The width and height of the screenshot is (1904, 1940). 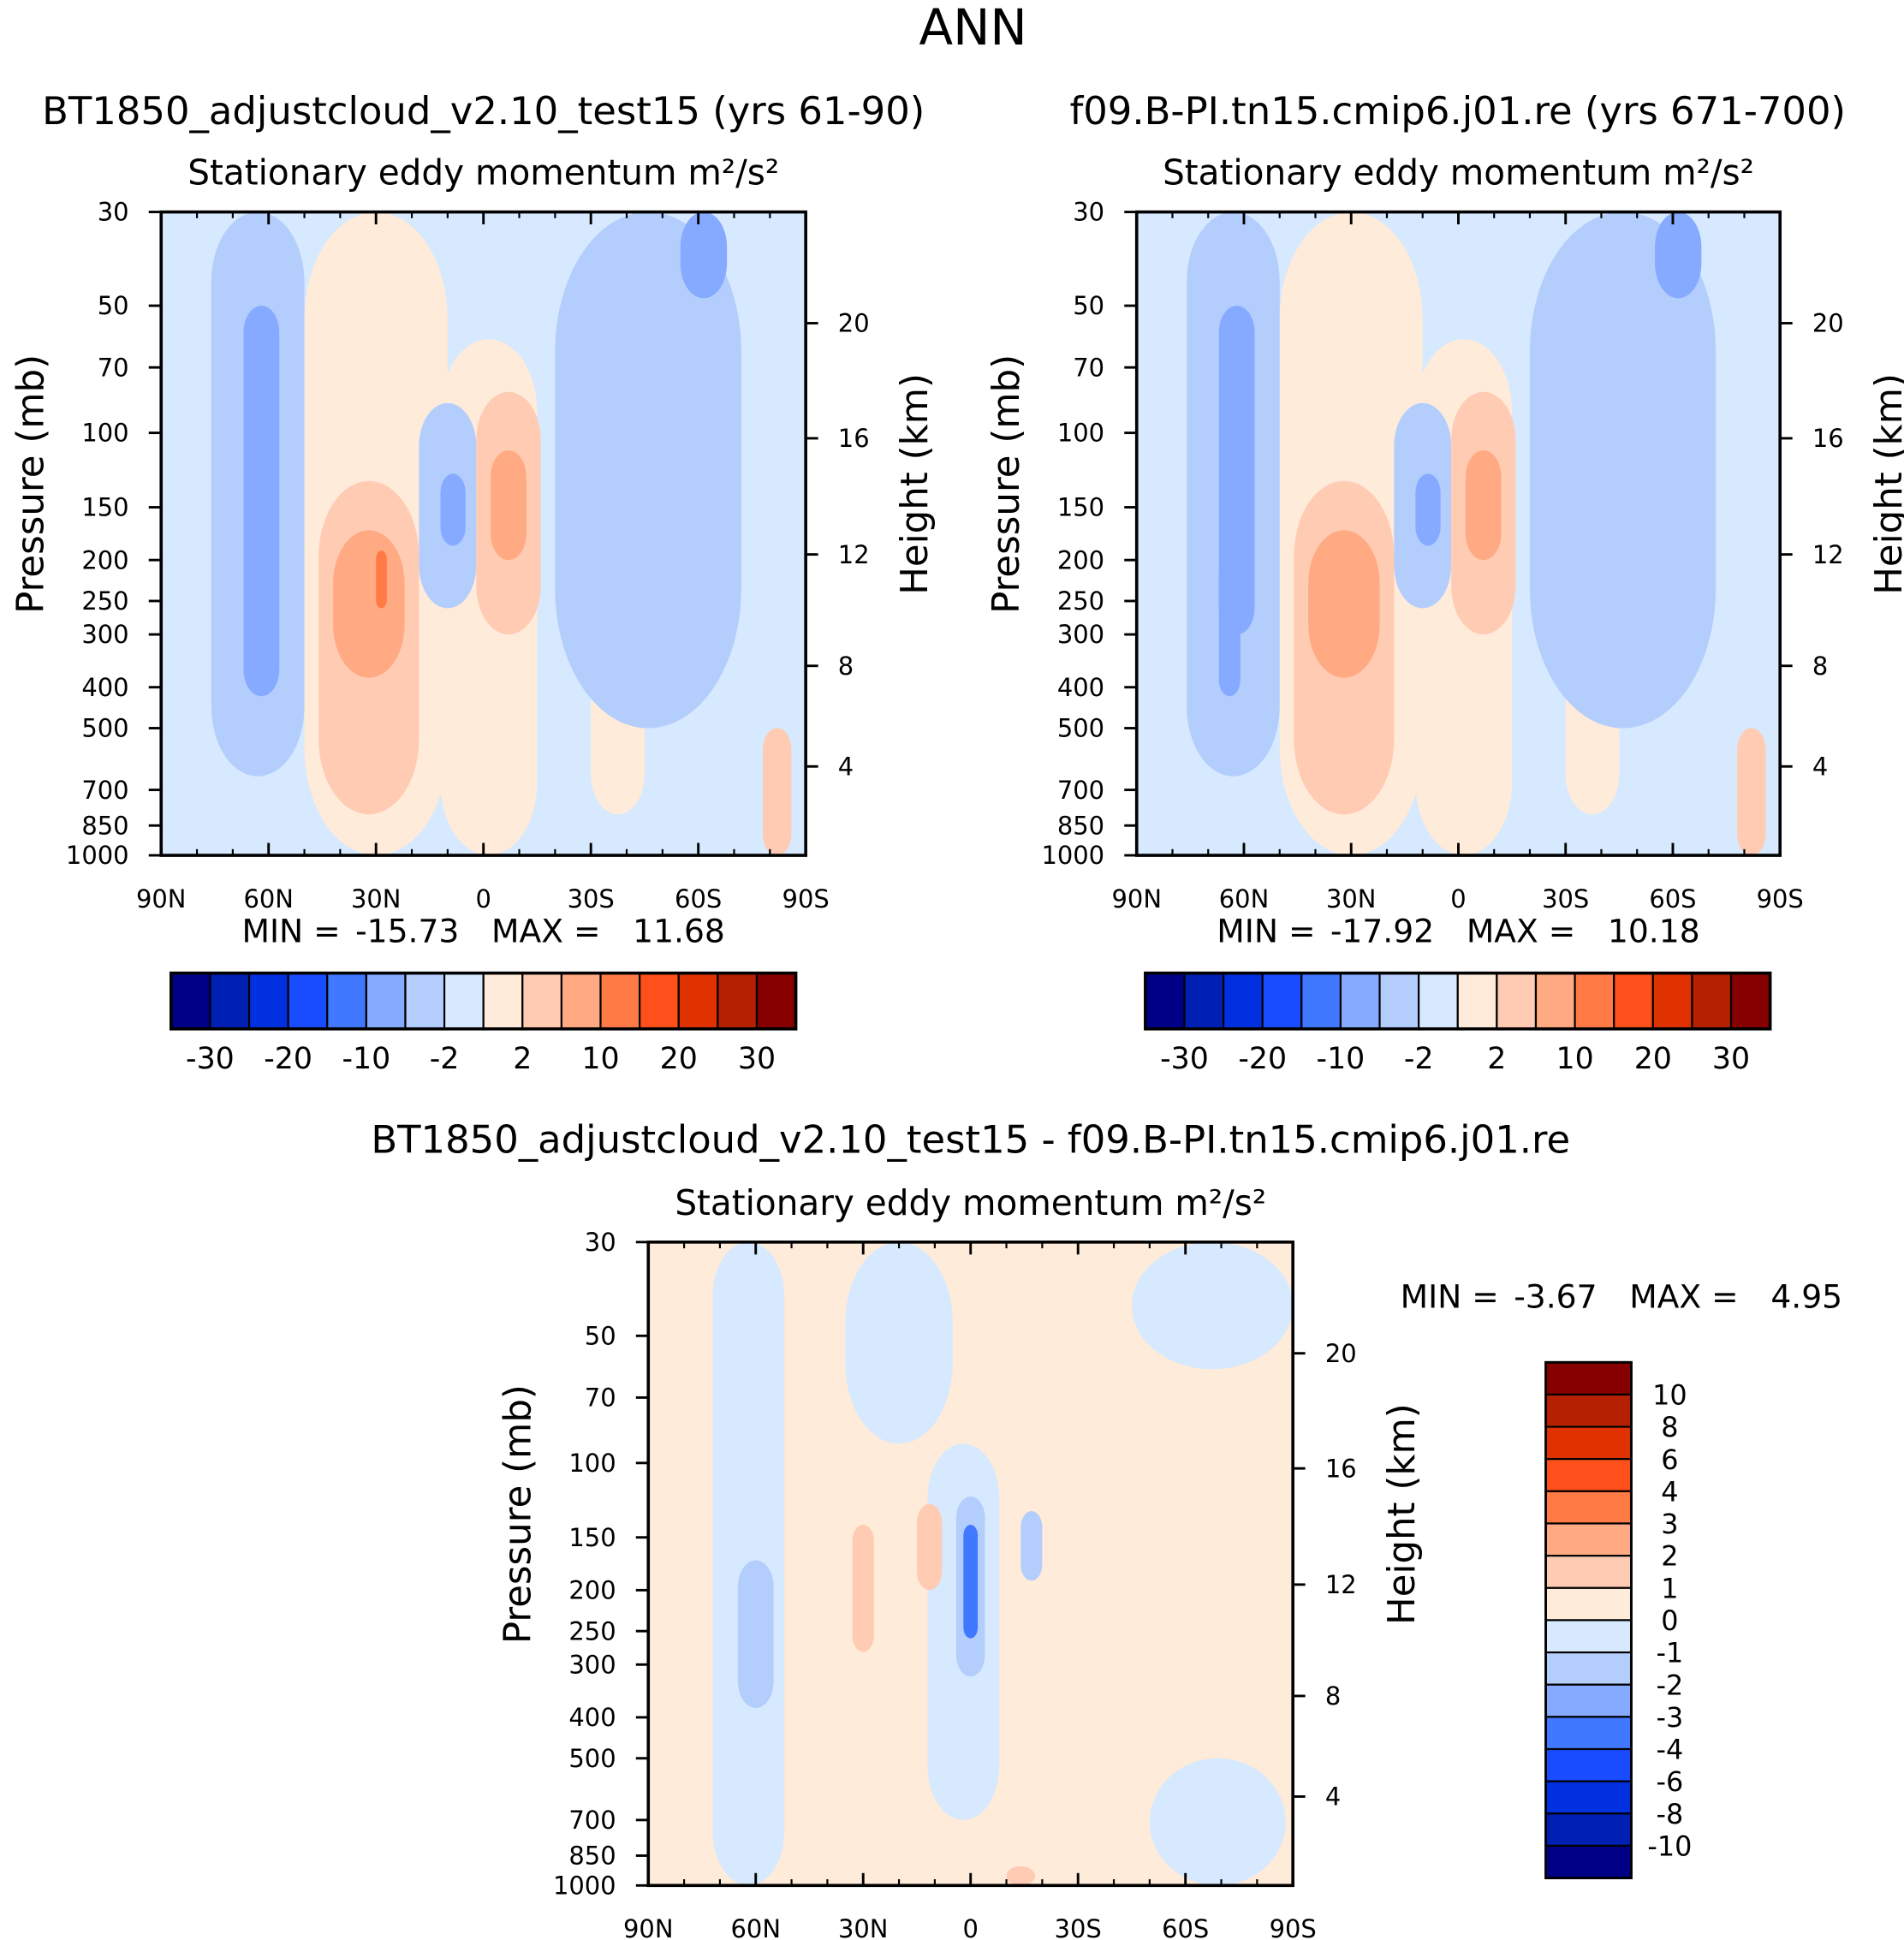 What do you see at coordinates (971, 1927) in the screenshot?
I see `x-tick-label: 0` at bounding box center [971, 1927].